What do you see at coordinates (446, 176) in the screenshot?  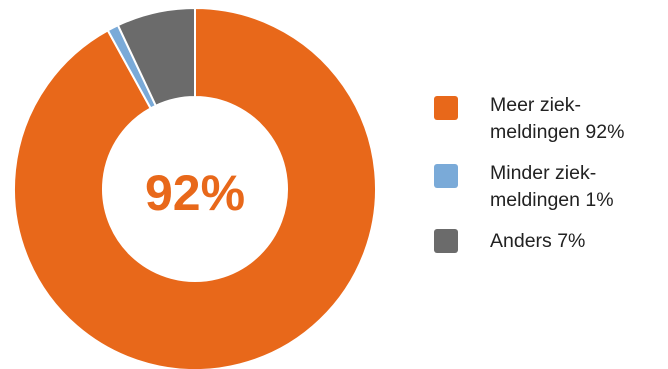 I see `legend-swatch-blue` at bounding box center [446, 176].